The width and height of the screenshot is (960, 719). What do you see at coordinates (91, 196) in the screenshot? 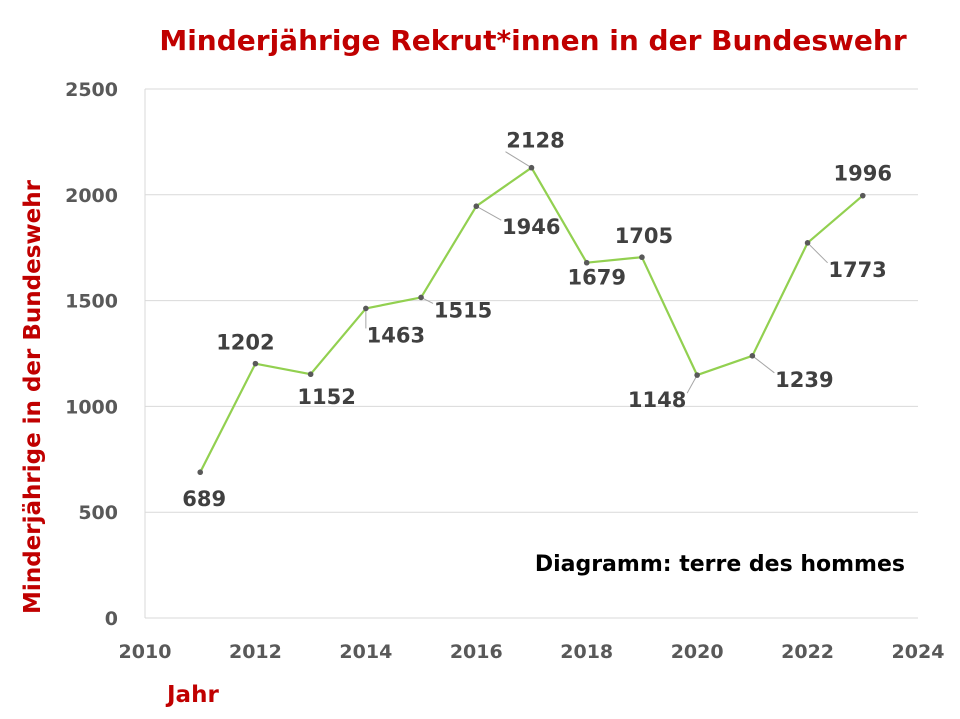
I see `y-tick-label: 2000` at bounding box center [91, 196].